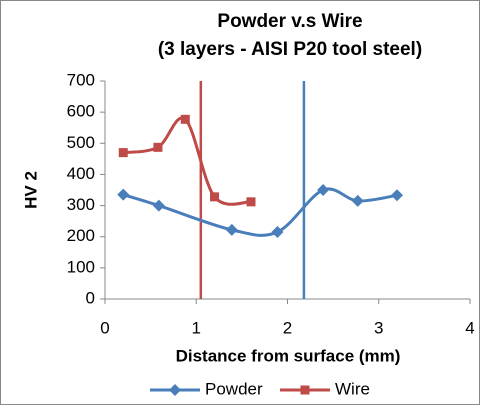 The height and width of the screenshot is (405, 480). I want to click on legend-label: Wire, so click(352, 388).